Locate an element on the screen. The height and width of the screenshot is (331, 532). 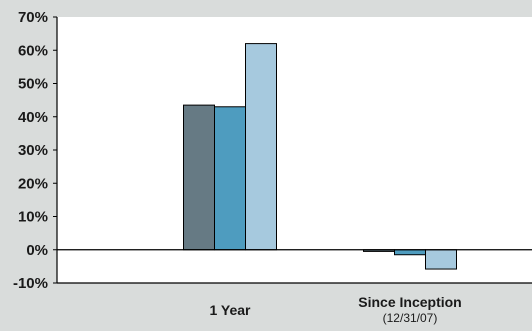
y-tick-label: 30% is located at coordinates (33, 150).